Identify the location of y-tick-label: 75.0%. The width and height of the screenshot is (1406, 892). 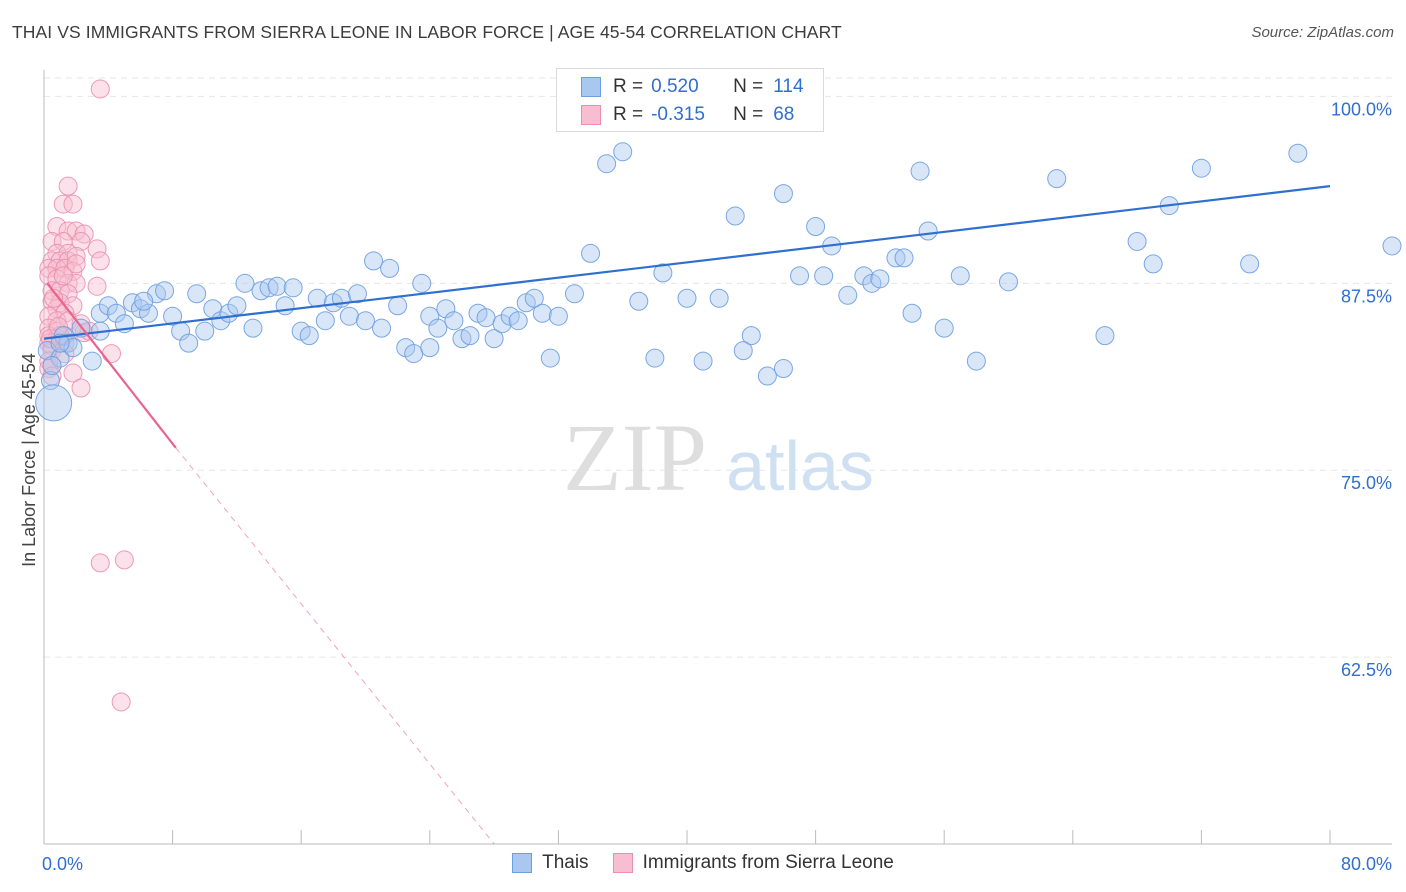
(1366, 483).